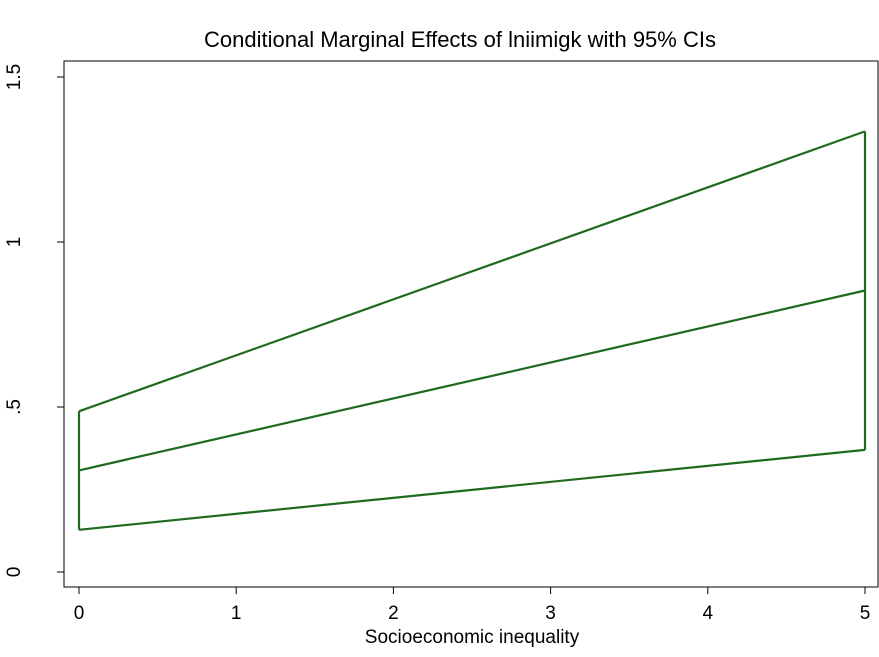 This screenshot has height=657, width=879. Describe the element at coordinates (472, 605) in the screenshot. I see `x-axis-ticks: 0 1 2 3 4 5` at that location.